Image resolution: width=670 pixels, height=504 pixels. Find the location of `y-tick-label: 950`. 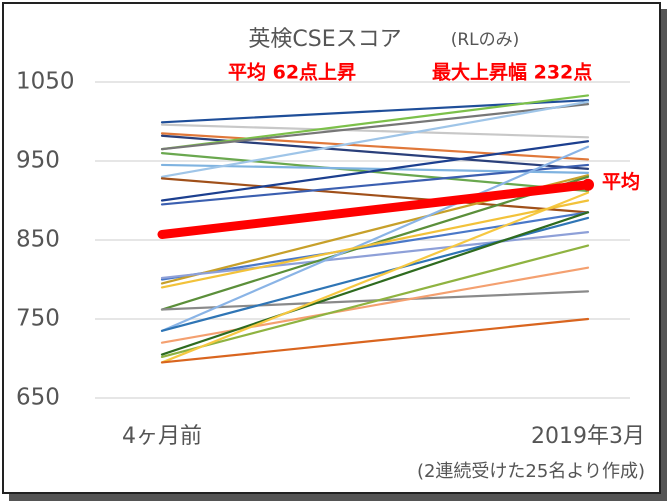

y-tick-label: 950 is located at coordinates (38, 161).